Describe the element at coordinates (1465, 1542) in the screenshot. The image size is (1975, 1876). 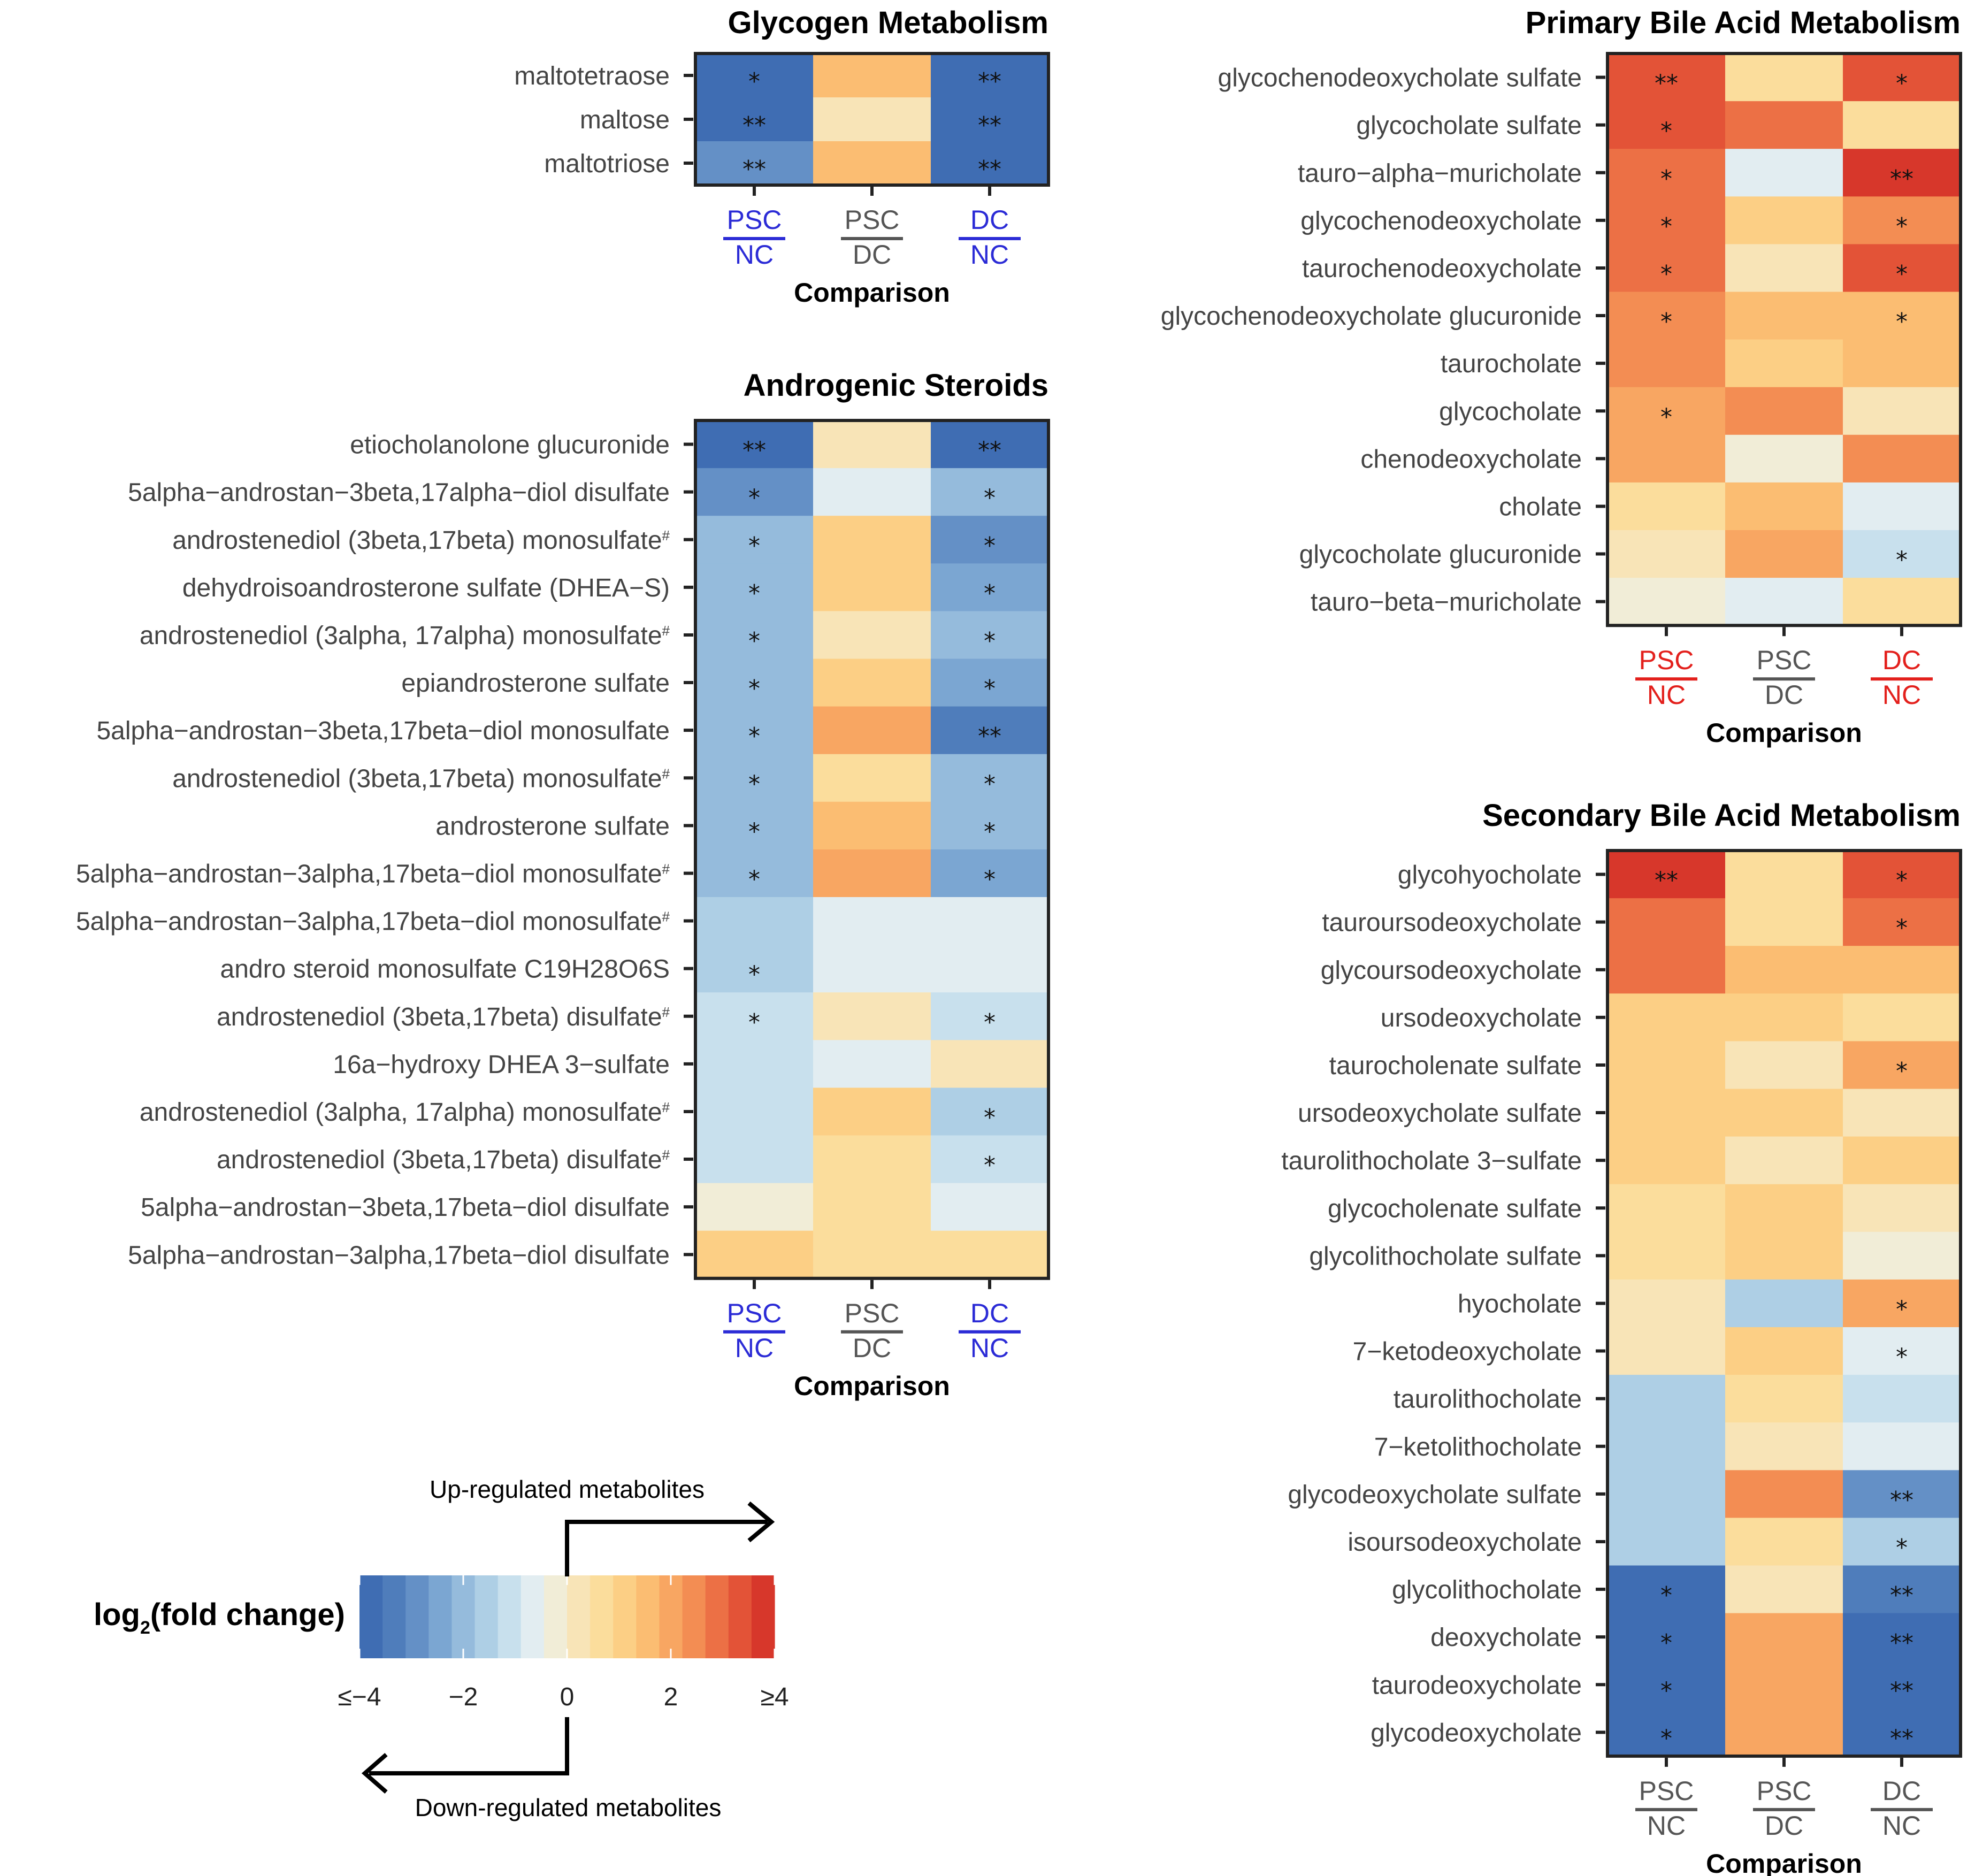
I see `row-label: isoursodeoxycholate` at that location.